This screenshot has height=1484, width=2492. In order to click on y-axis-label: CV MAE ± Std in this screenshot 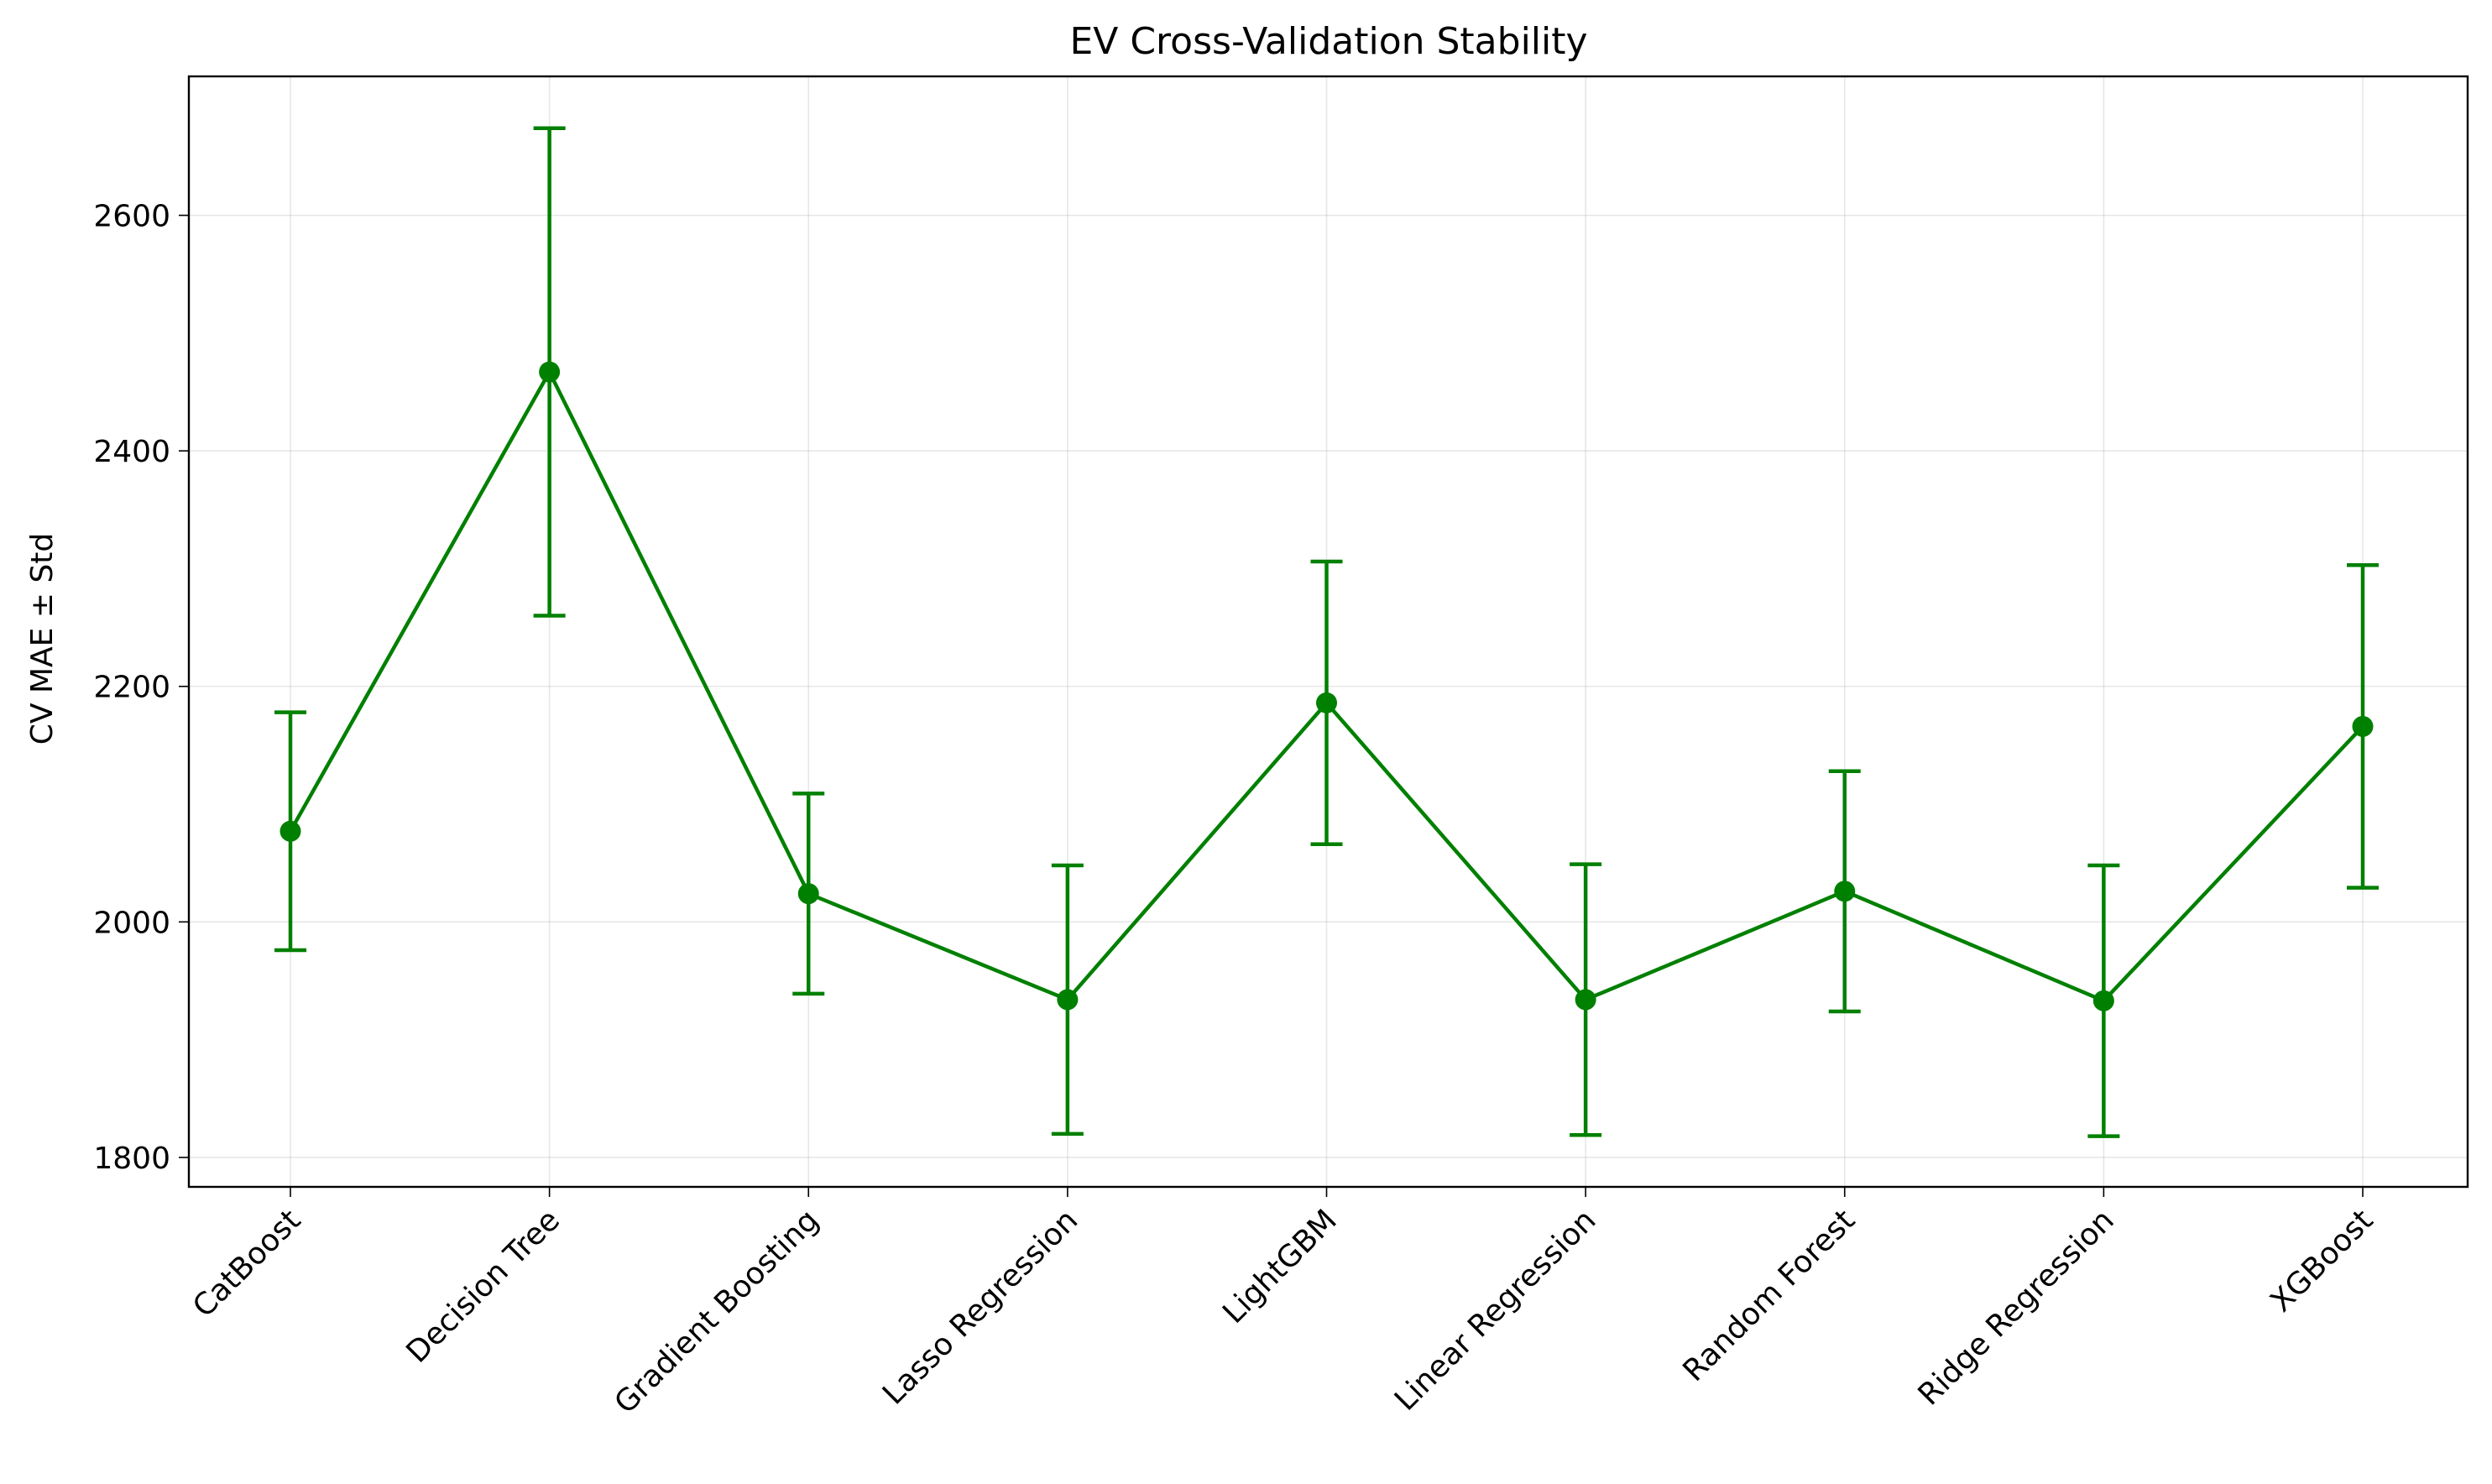, I will do `click(42, 639)`.